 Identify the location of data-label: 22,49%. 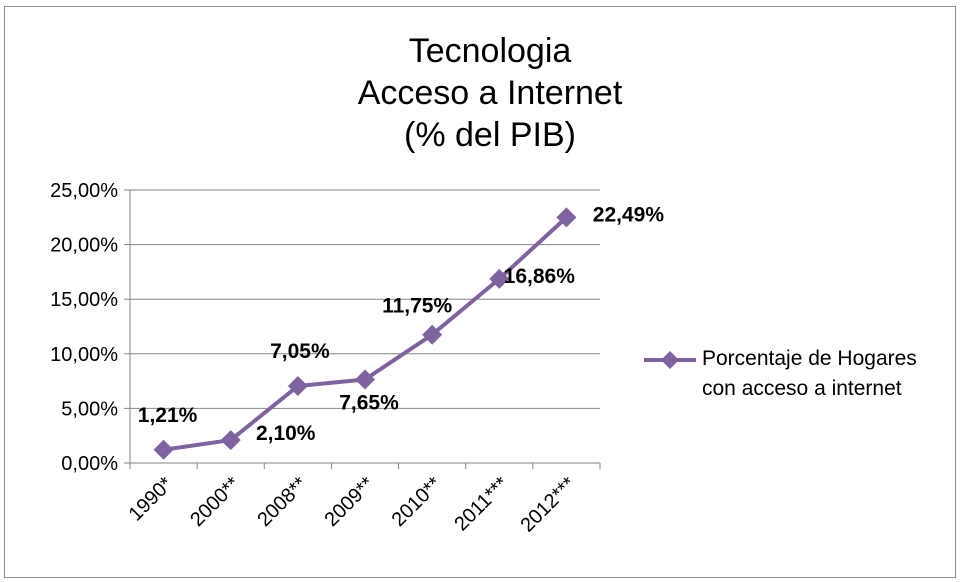
(629, 214).